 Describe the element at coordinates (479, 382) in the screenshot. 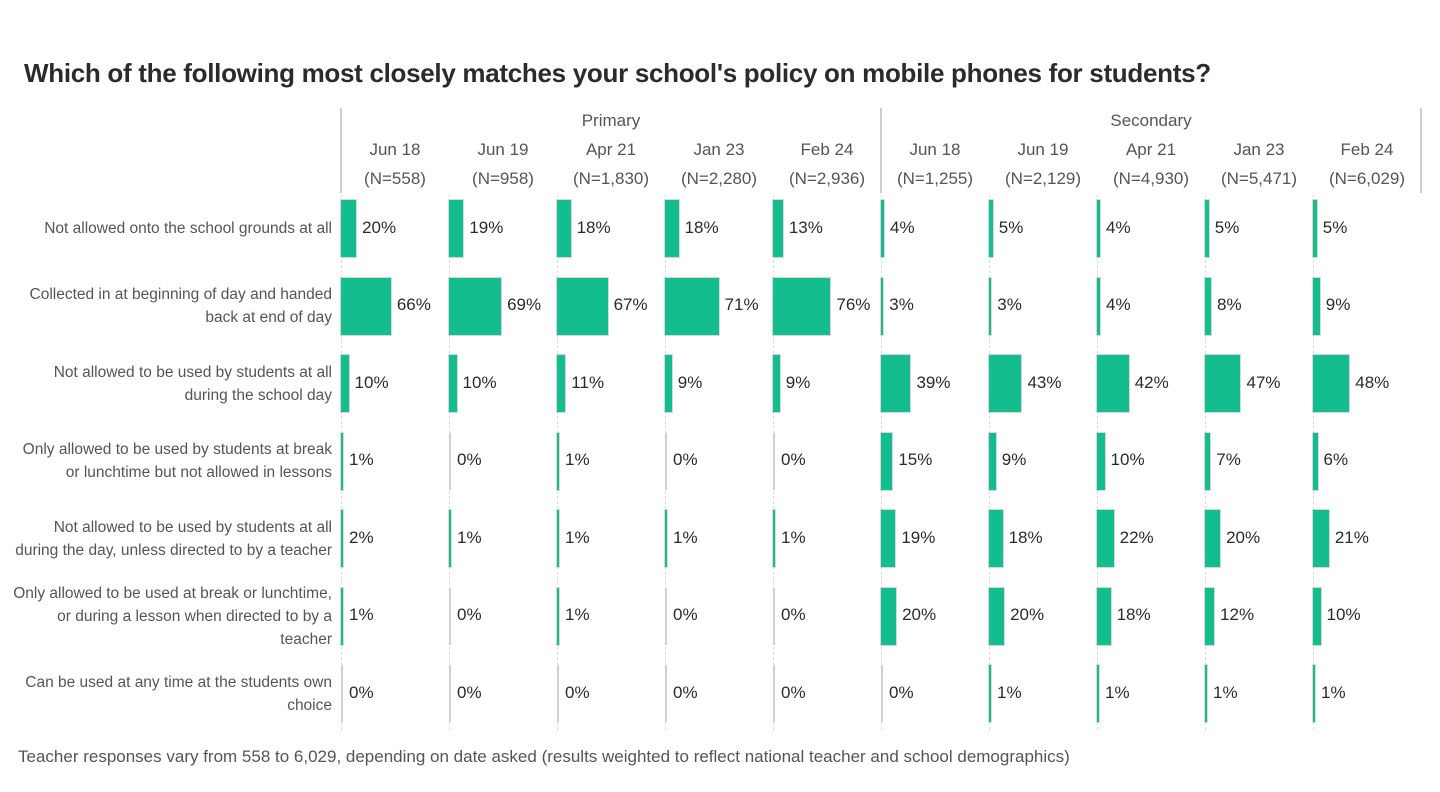

I see `data-label: 10%` at that location.